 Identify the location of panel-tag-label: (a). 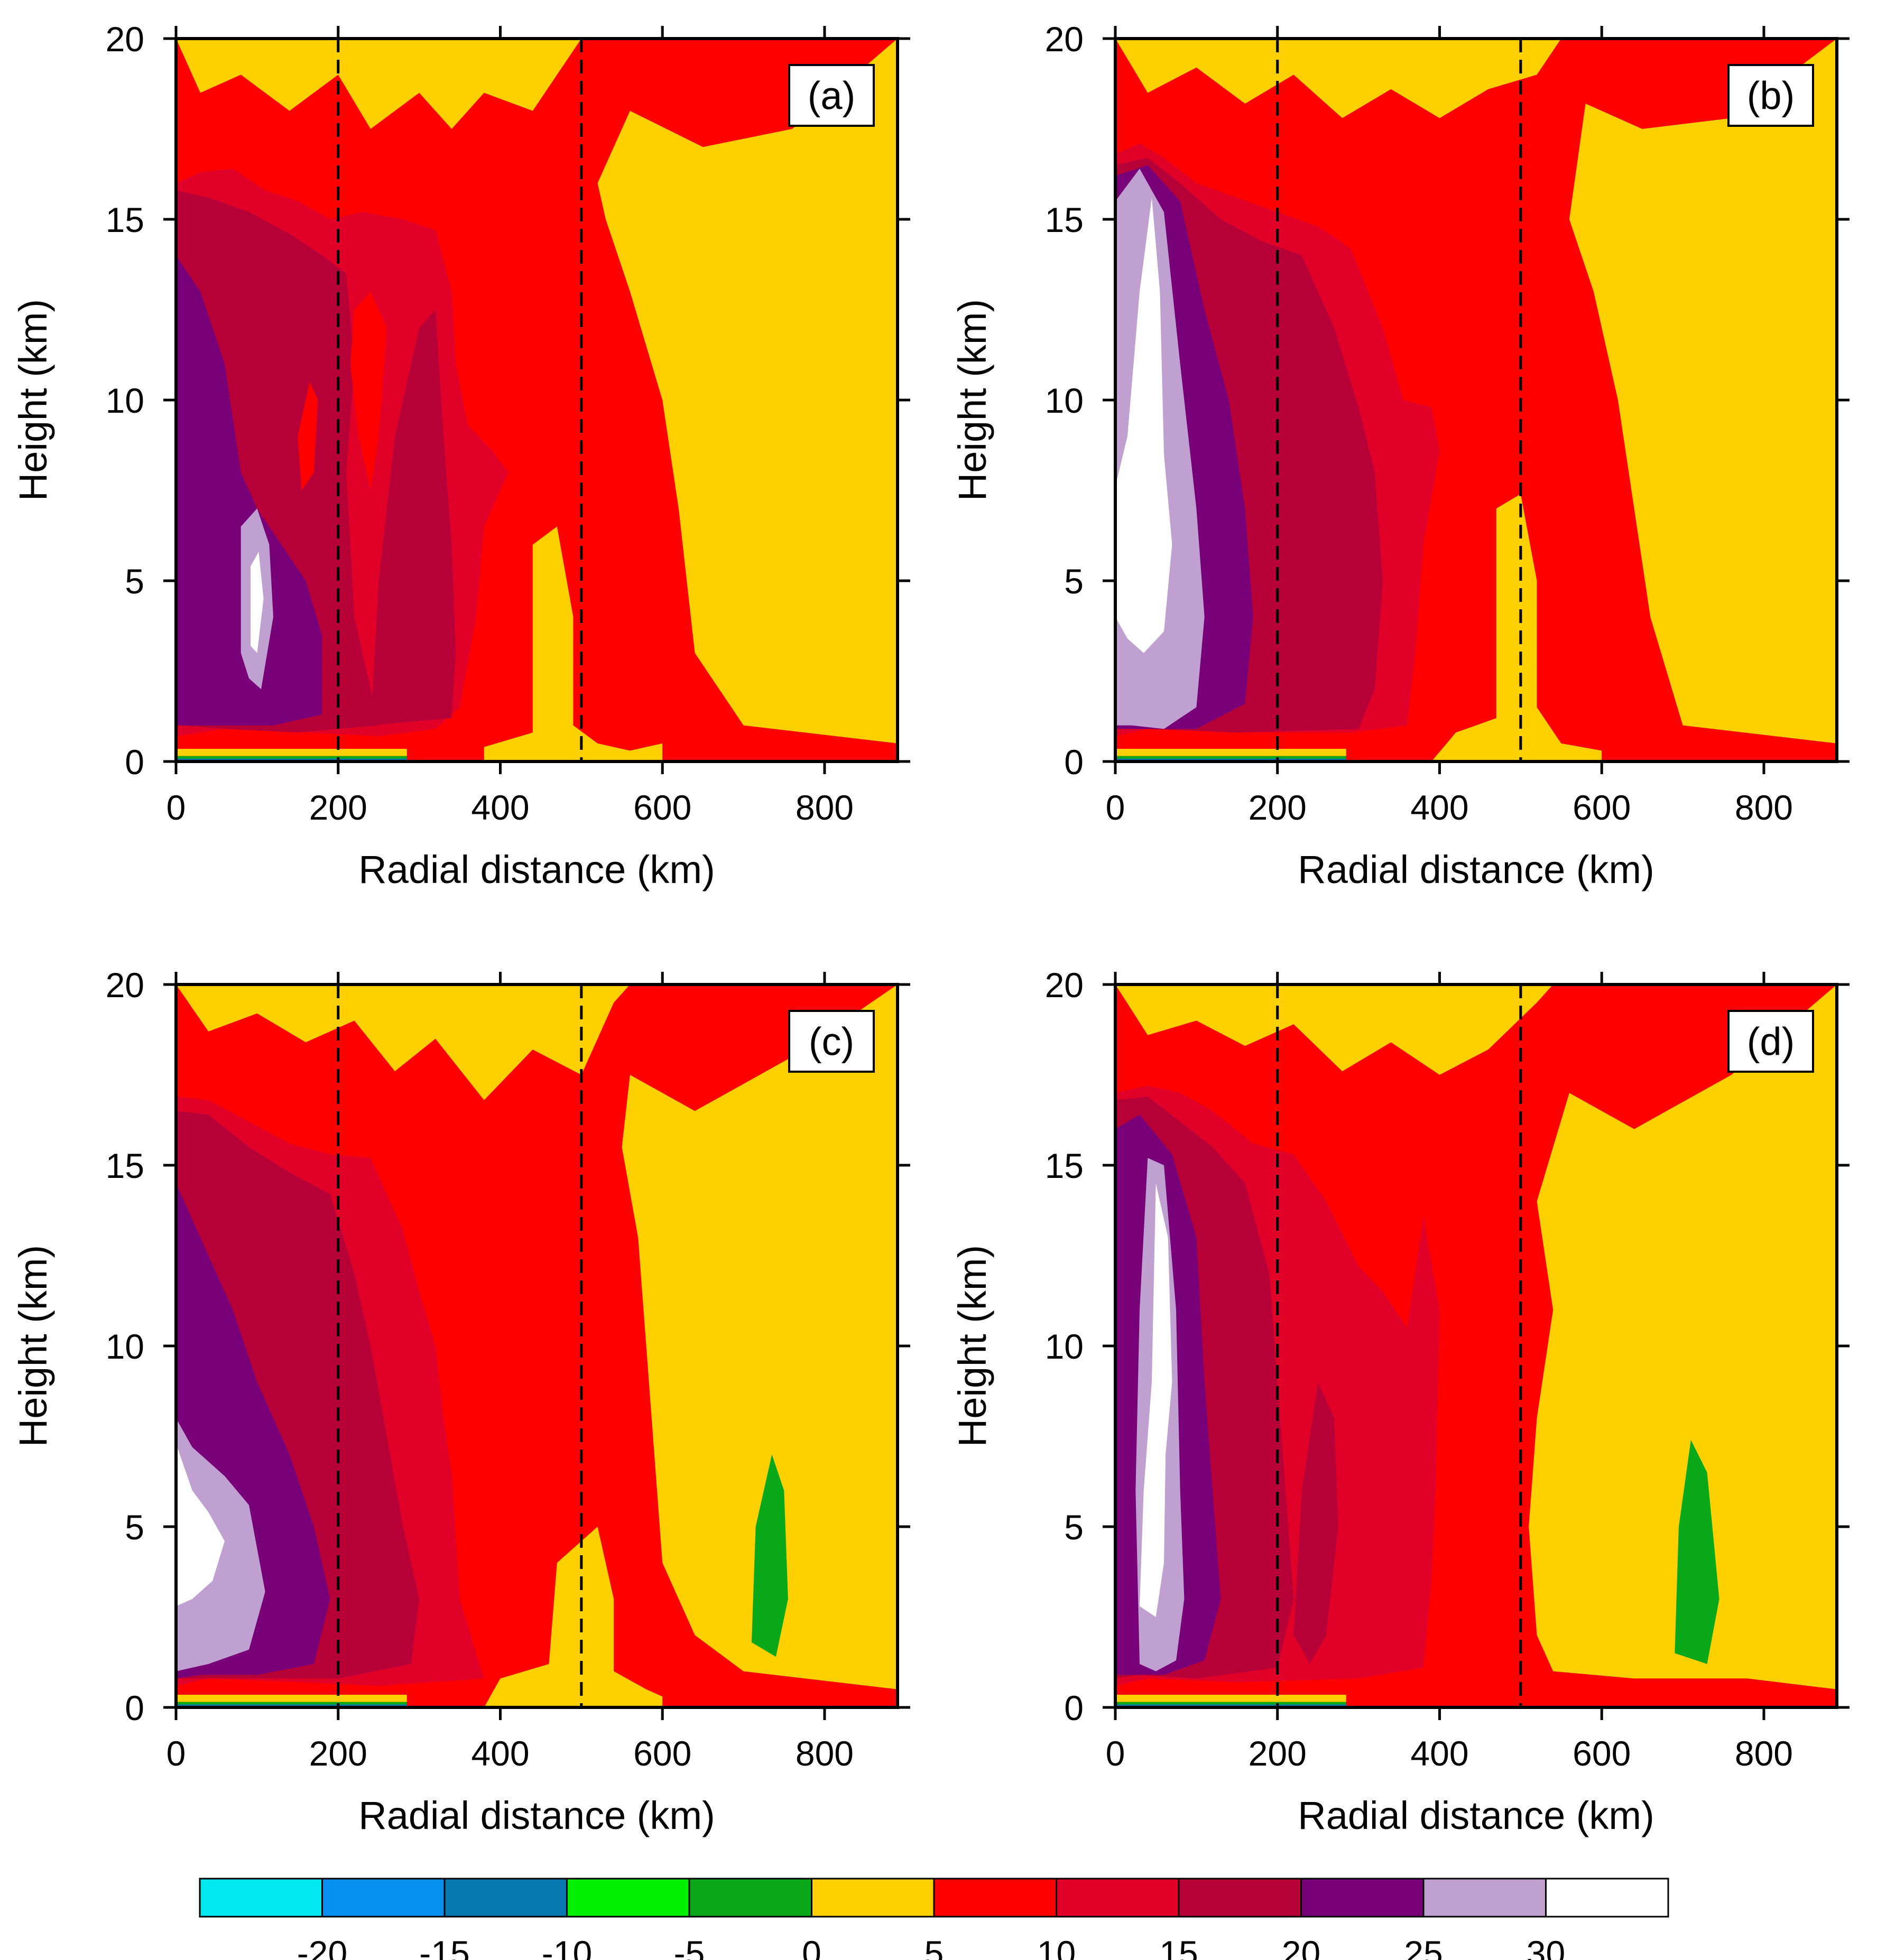
(831, 96).